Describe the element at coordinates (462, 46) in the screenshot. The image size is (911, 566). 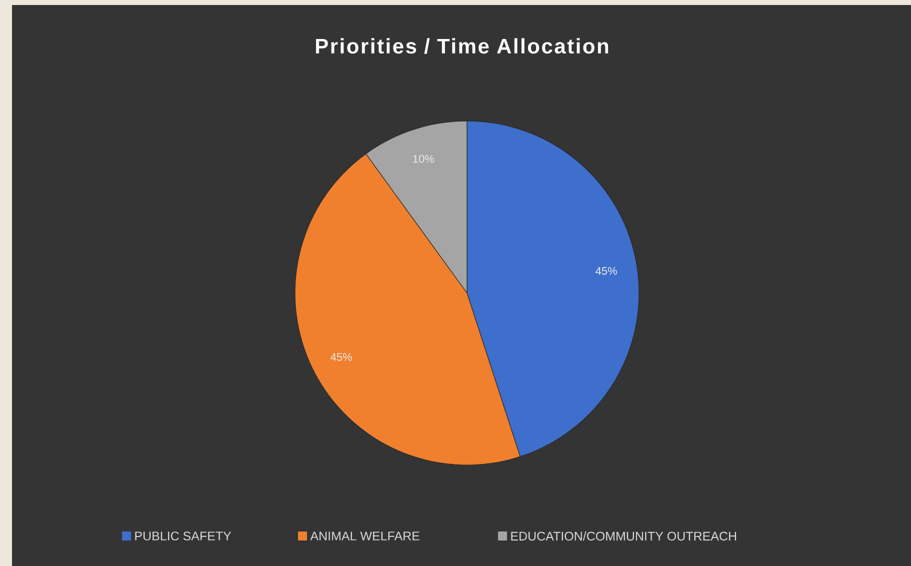
I see `chart-title: Priorities / Time Allocation` at that location.